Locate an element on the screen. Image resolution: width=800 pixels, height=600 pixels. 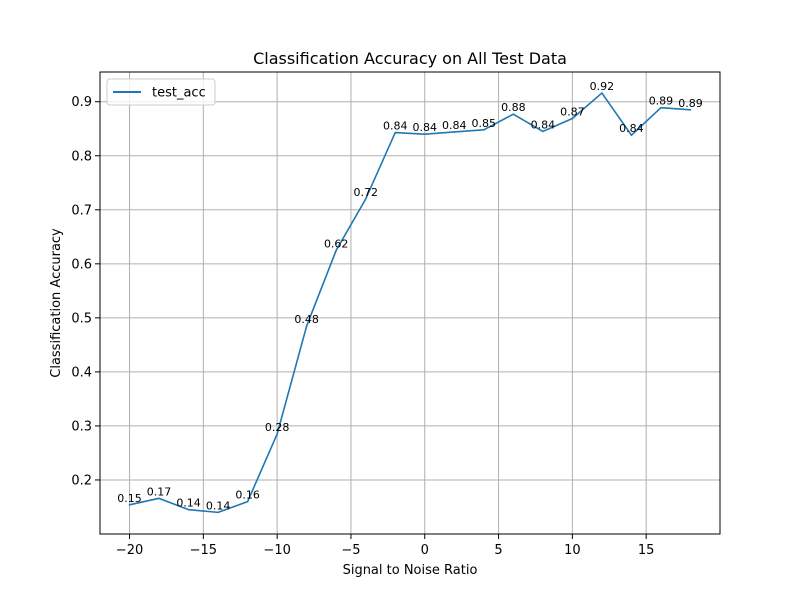
x-tick-label: 15 is located at coordinates (646, 550).